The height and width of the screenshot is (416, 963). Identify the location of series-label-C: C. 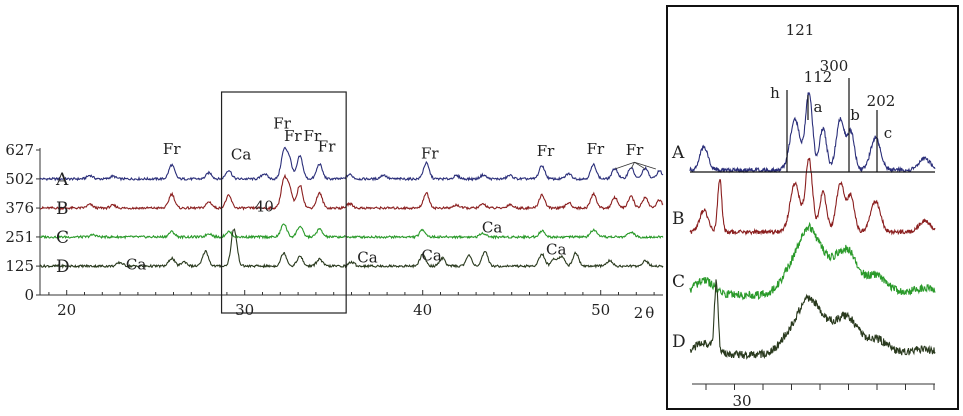
(62, 238).